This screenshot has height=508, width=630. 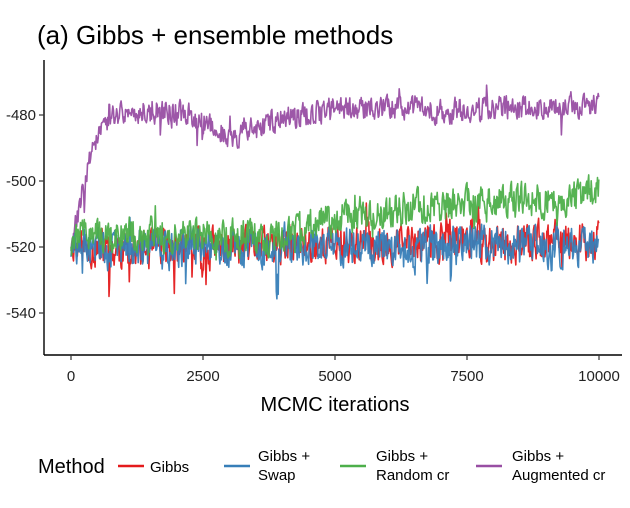 I want to click on legend-item-swap: Gibbs + Swap, so click(x=267, y=466).